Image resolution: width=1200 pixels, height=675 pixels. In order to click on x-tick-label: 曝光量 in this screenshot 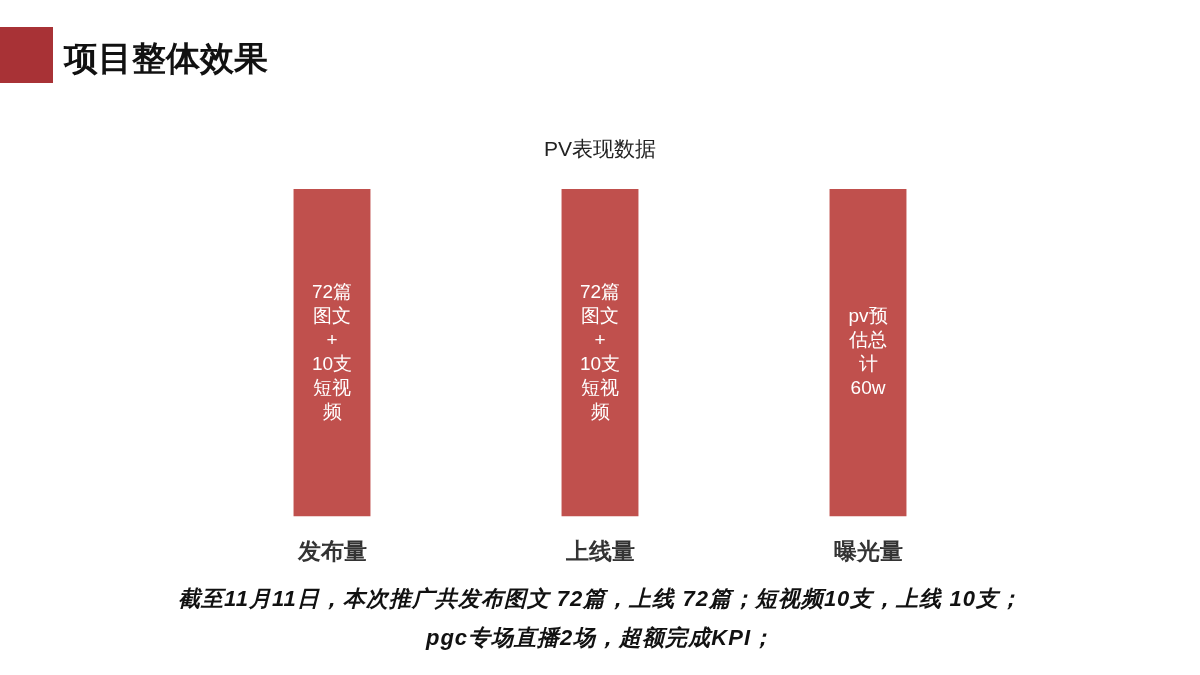, I will do `click(868, 550)`.